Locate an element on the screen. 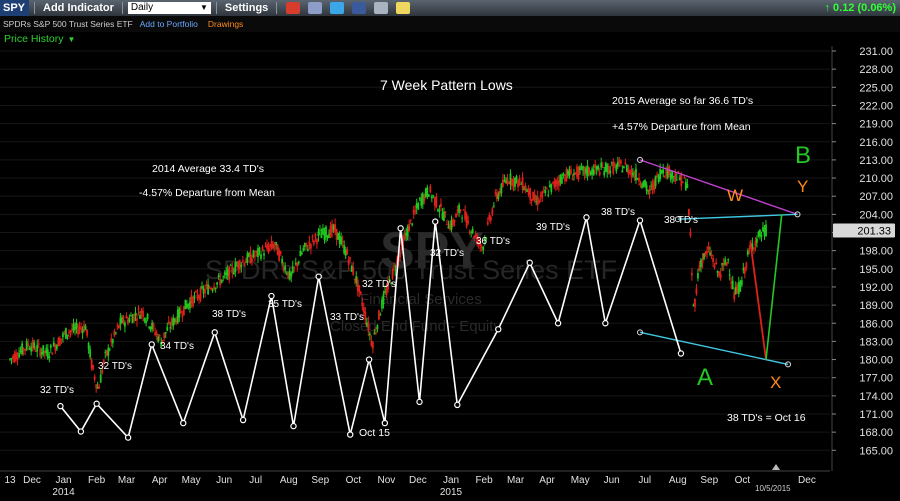  symbol-field: SPY is located at coordinates (14, 8).